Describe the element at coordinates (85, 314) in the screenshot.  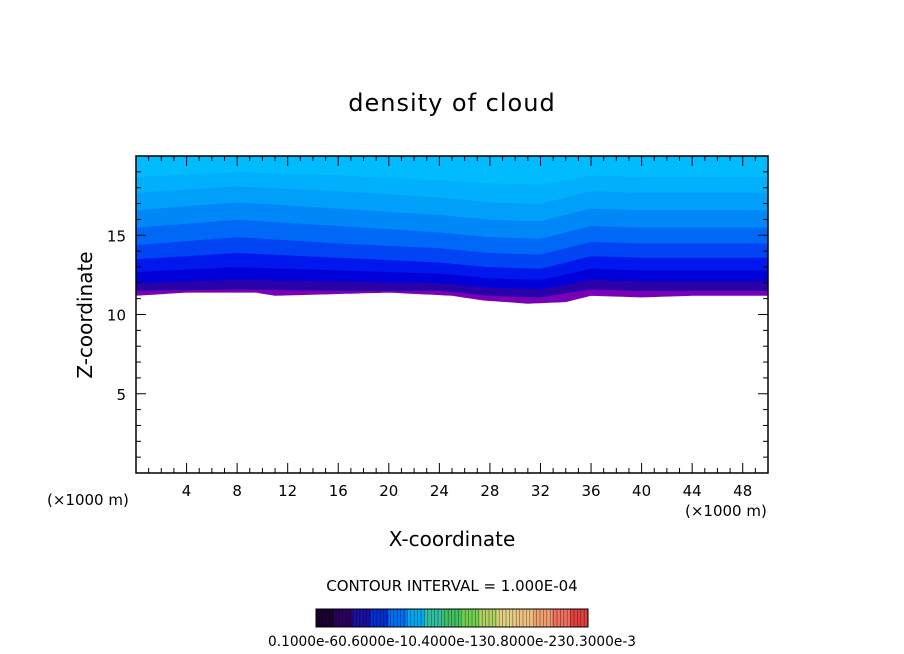
I see `y-axis-label: Z-coordinate` at that location.